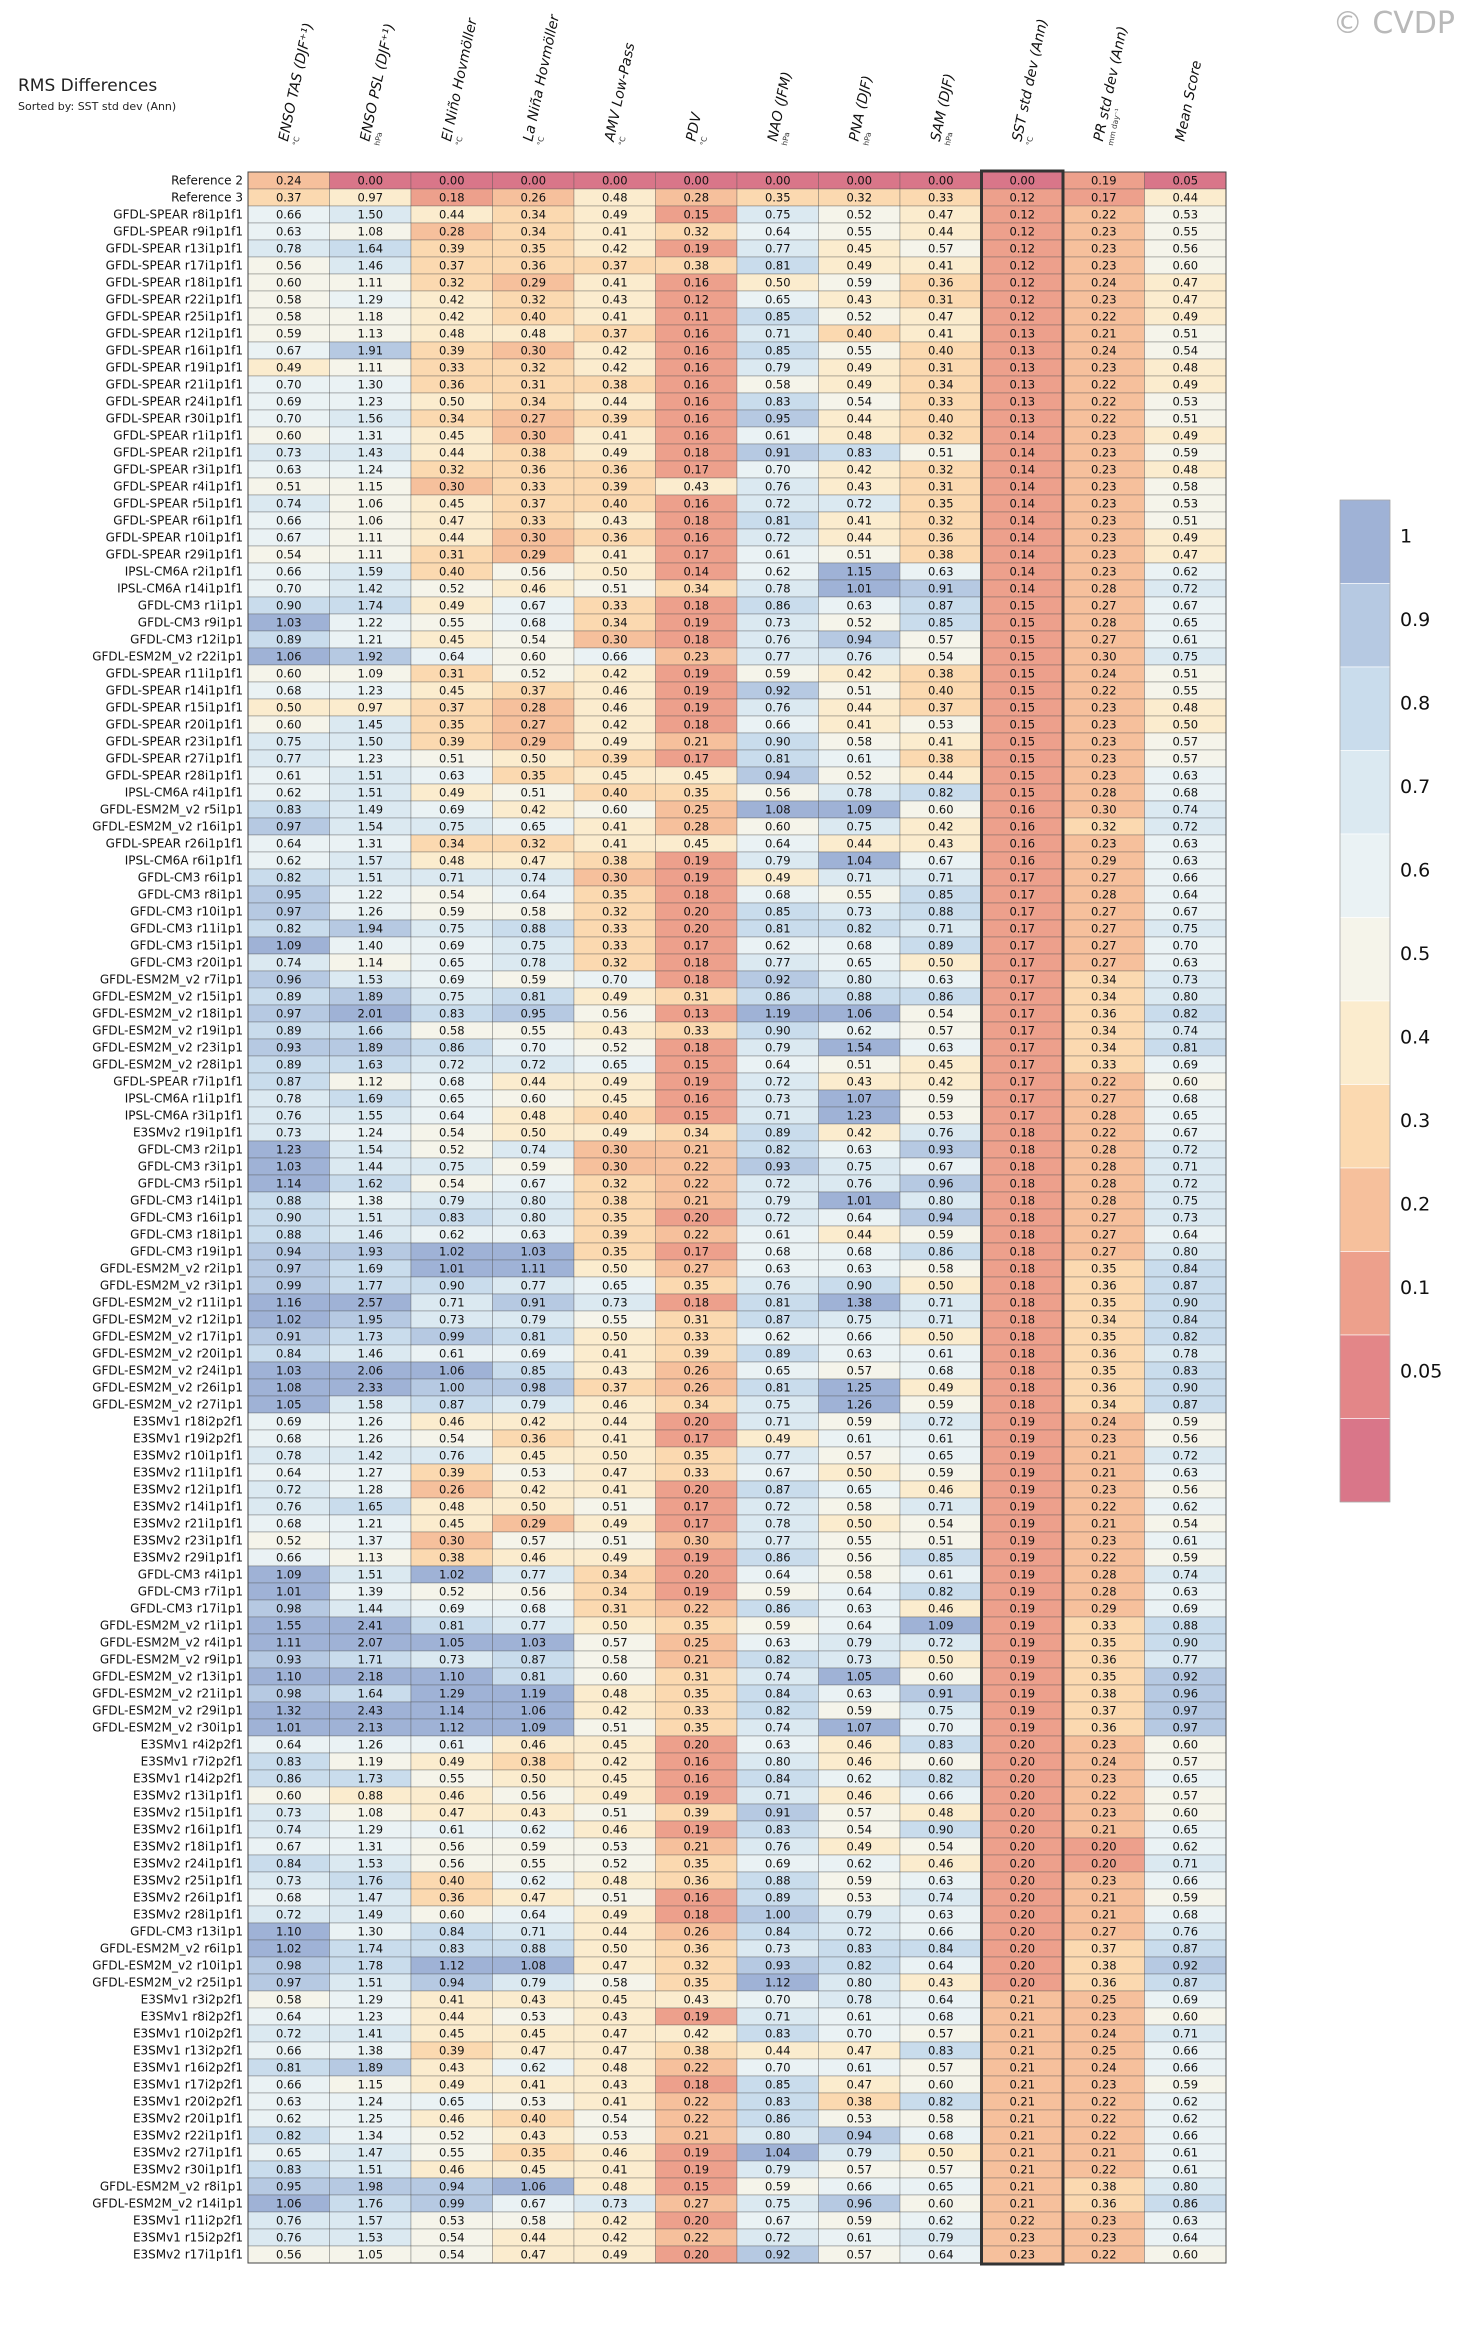  What do you see at coordinates (533, 674) in the screenshot?
I see `cell-value-label: 0.52` at bounding box center [533, 674].